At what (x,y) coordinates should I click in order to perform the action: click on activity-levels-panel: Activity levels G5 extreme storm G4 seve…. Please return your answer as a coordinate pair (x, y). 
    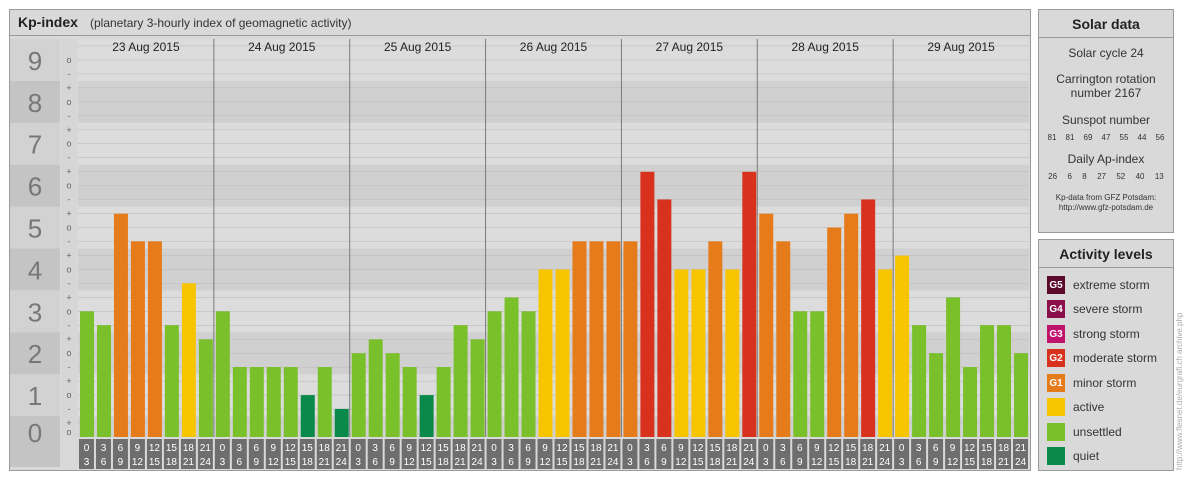
    Looking at the image, I should click on (1106, 355).